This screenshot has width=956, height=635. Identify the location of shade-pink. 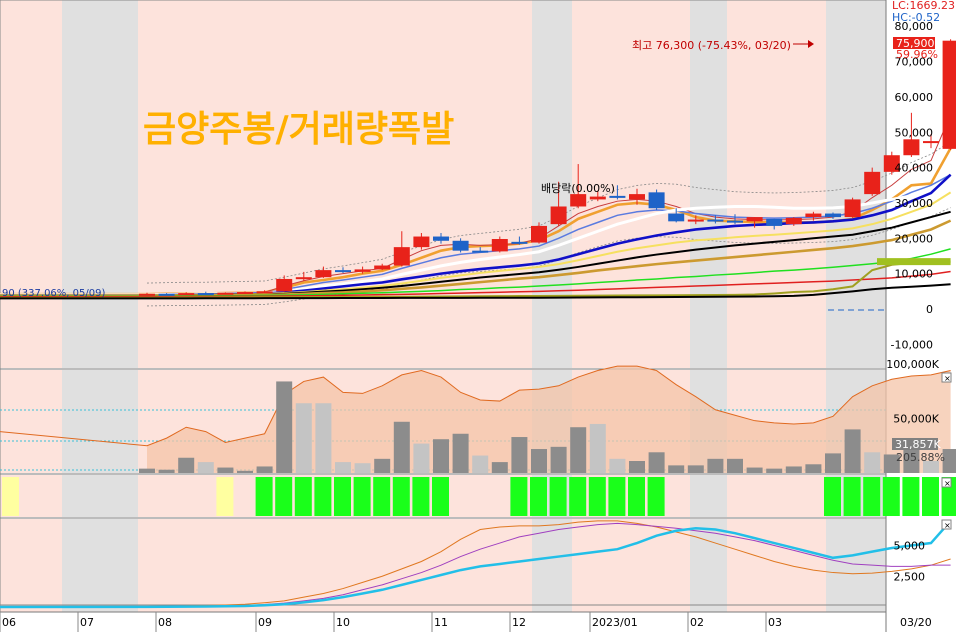
(31, 184).